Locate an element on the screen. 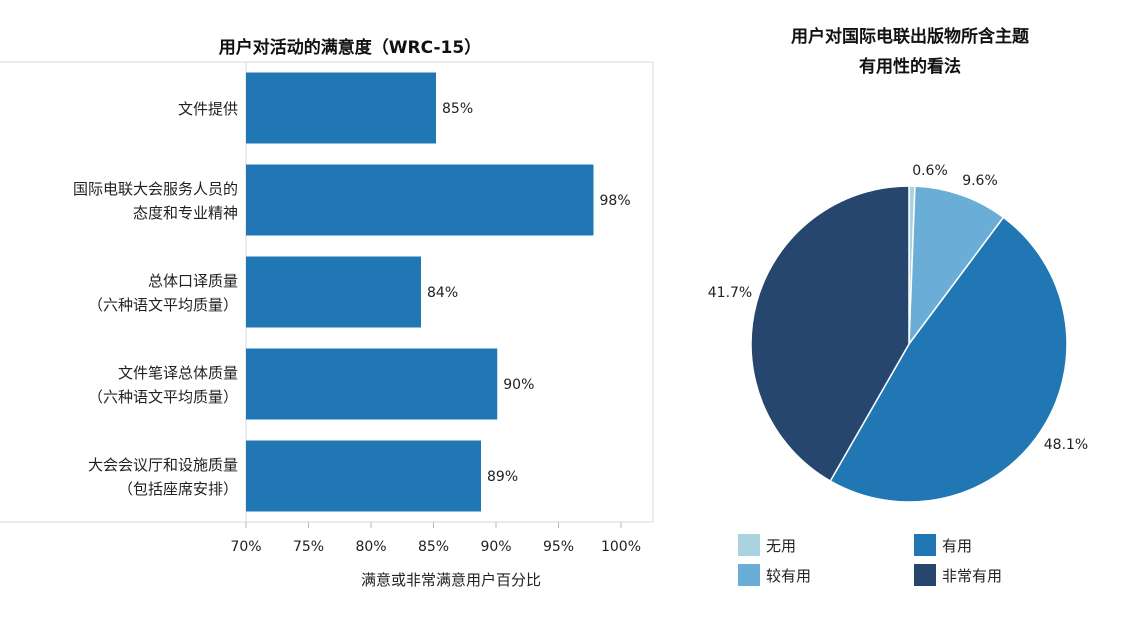  bar-value-label: 98% is located at coordinates (615, 201).